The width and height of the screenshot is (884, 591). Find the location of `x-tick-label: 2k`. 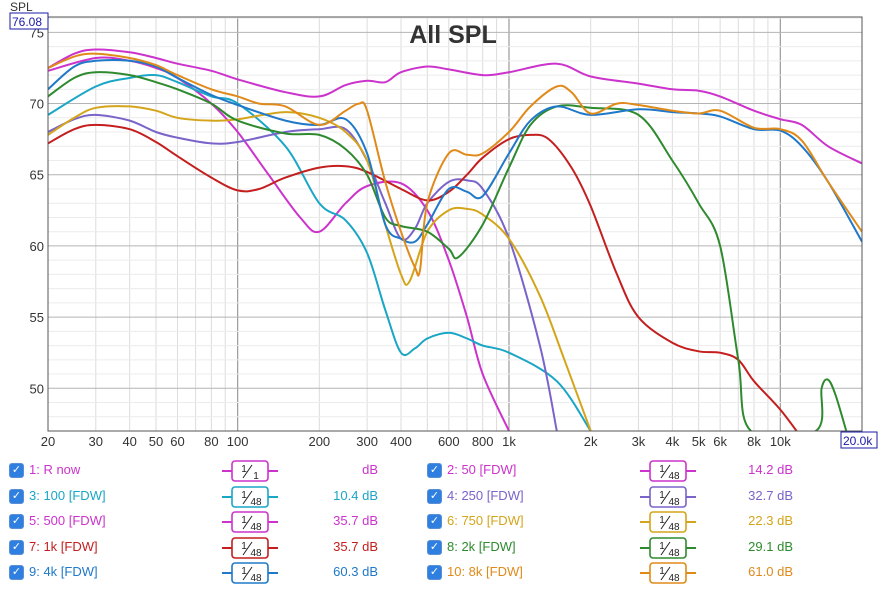

x-tick-label: 2k is located at coordinates (591, 441).